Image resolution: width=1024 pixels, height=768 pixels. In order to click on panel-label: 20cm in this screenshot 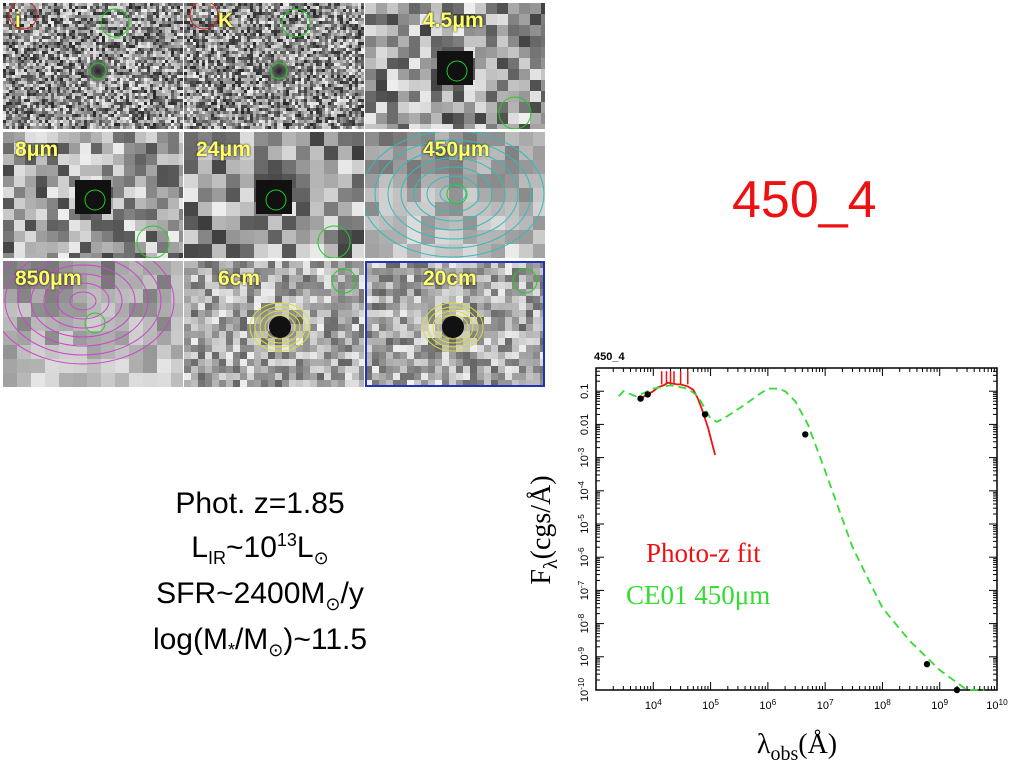, I will do `click(450, 278)`.